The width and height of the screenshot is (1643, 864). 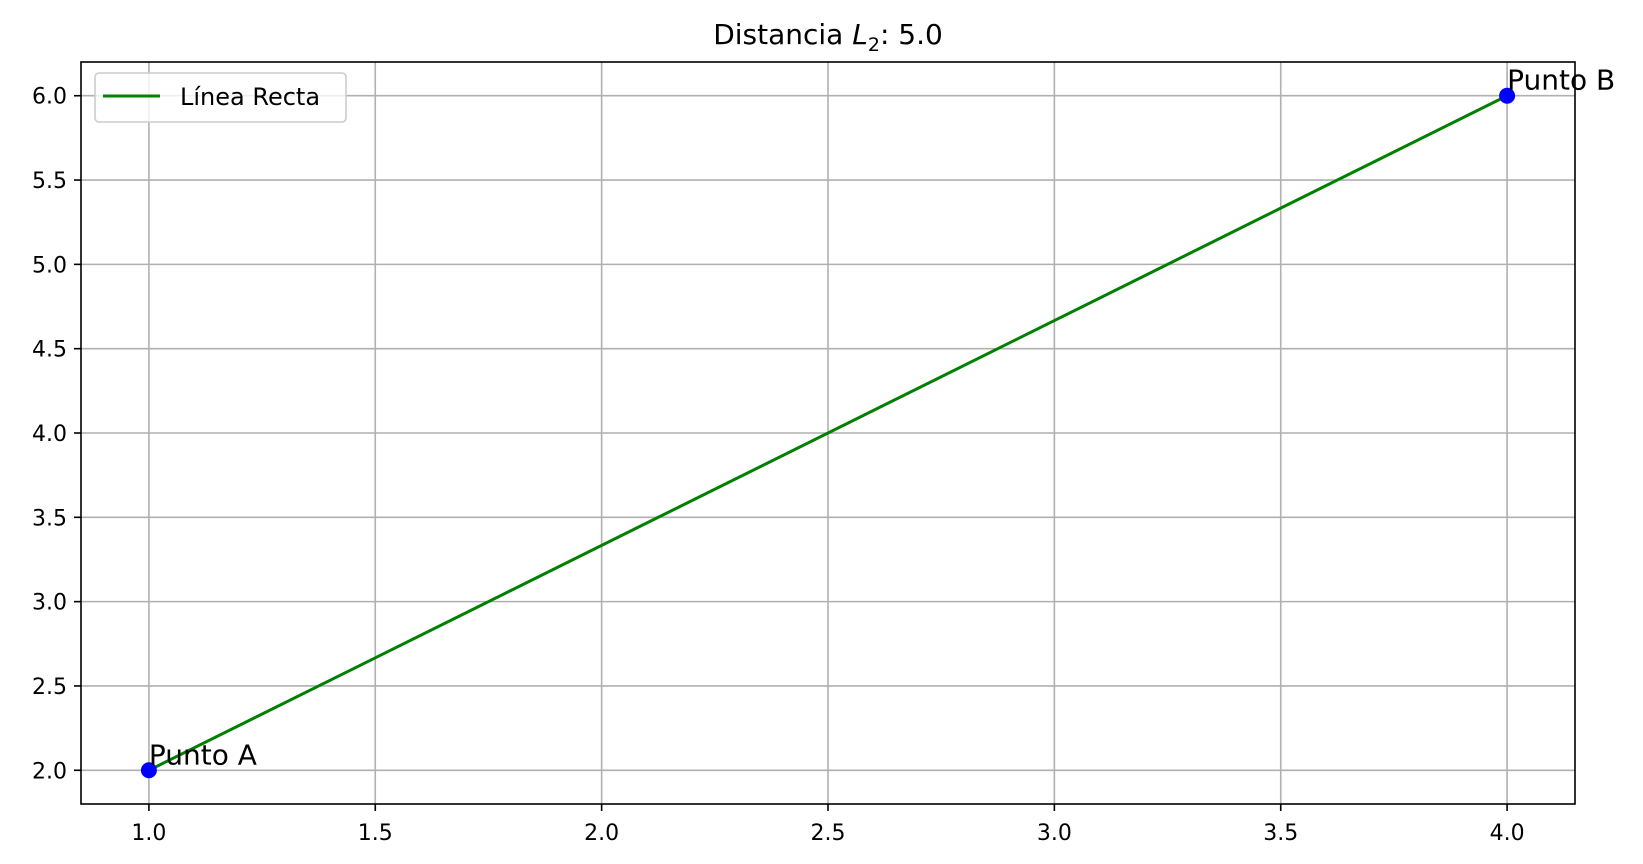 I want to click on legend: Línea Recta, so click(x=220, y=97).